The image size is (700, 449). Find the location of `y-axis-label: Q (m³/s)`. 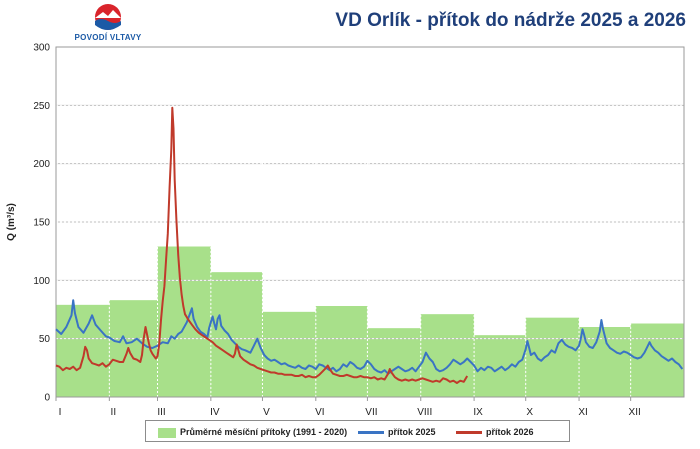

y-axis-label: Q (m³/s) is located at coordinates (11, 222).